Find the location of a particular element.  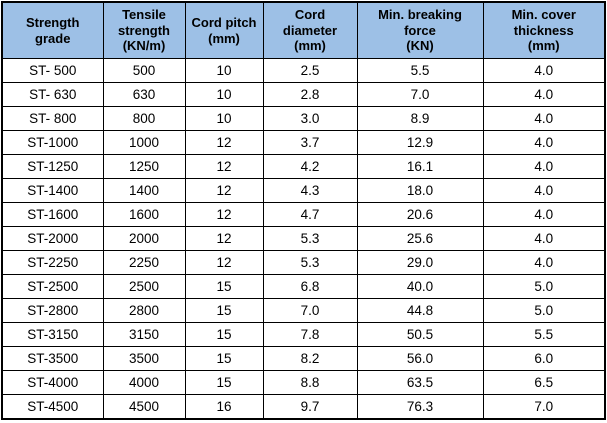

table-cell: ST-1400 is located at coordinates (52, 190).